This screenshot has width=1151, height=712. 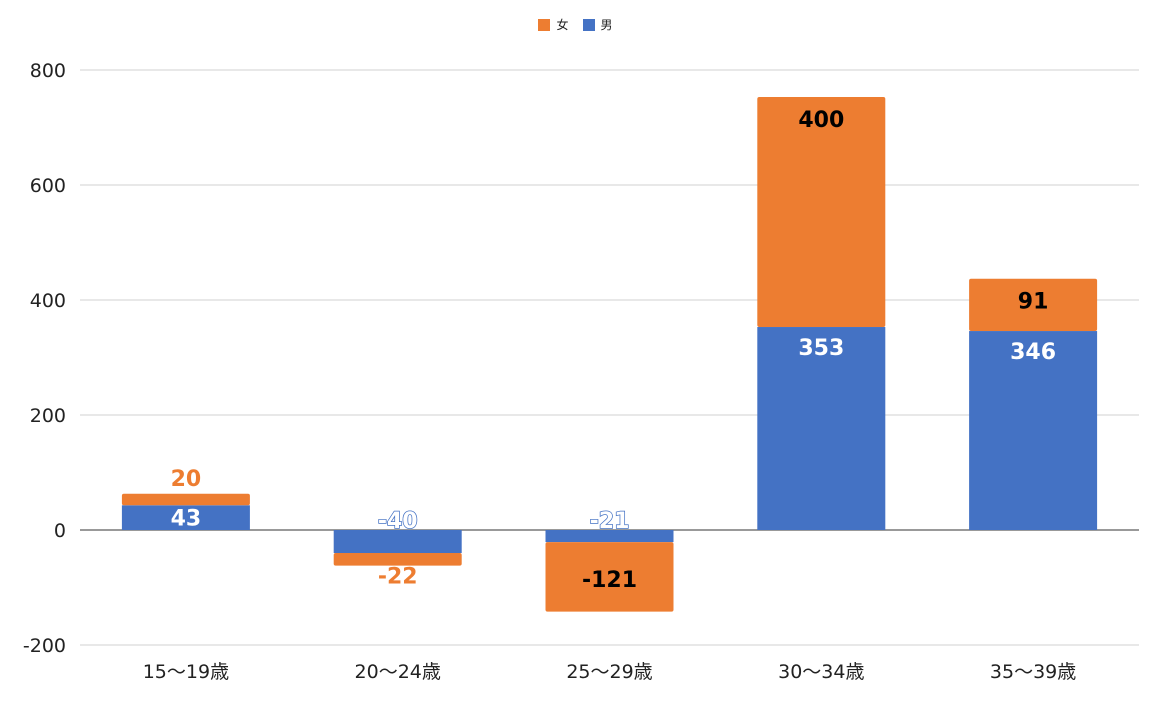 I want to click on x-tick-label: 30〜34歳, so click(x=821, y=672).